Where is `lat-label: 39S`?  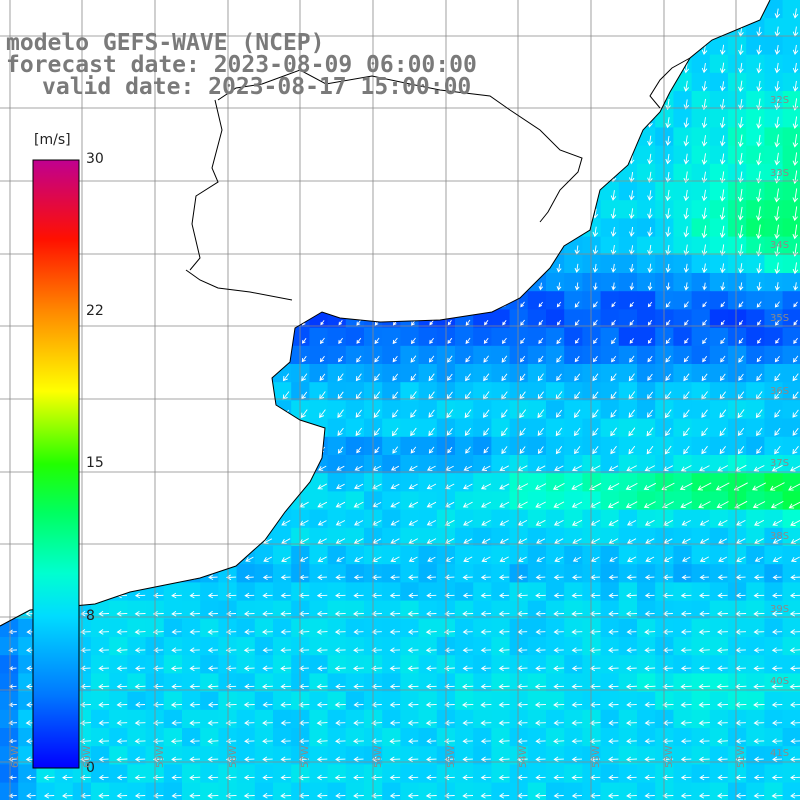 lat-label: 39S is located at coordinates (780, 609).